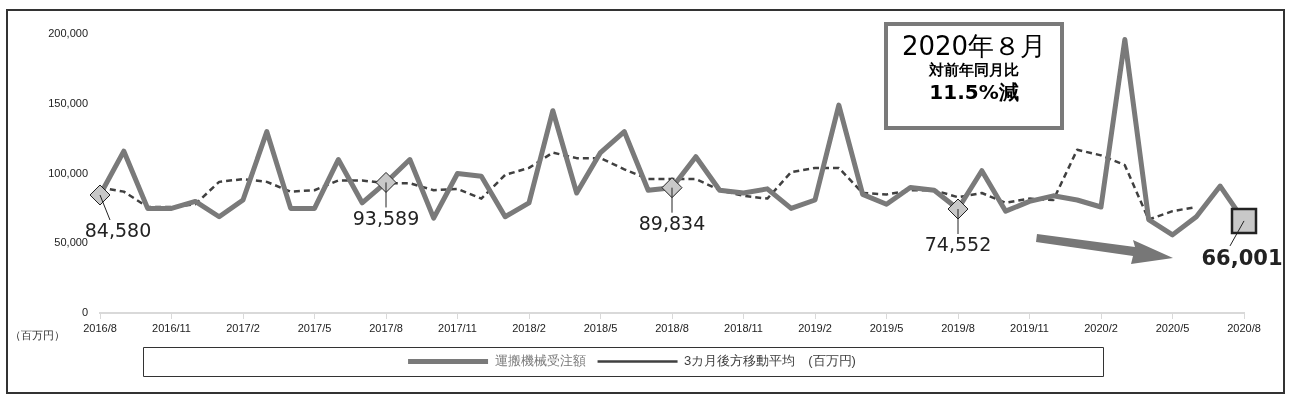  Describe the element at coordinates (457, 327) in the screenshot. I see `x-tick-label: 2017/11` at that location.